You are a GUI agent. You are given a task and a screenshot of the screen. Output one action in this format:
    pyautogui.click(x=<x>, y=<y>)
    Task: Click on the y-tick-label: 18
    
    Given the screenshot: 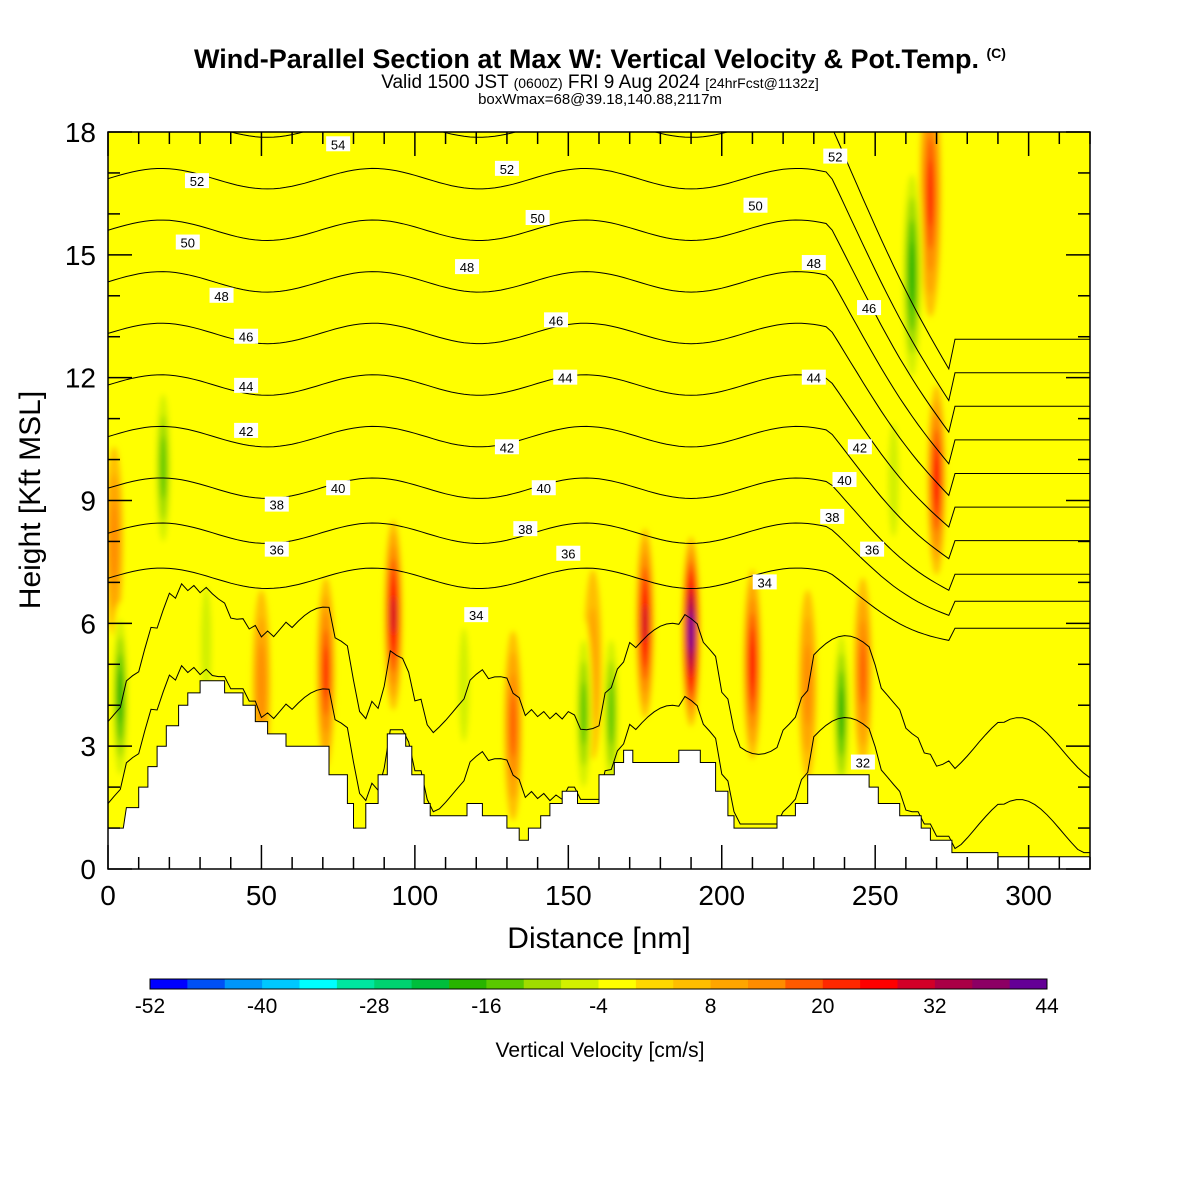 What is the action you would take?
    pyautogui.click(x=80, y=132)
    